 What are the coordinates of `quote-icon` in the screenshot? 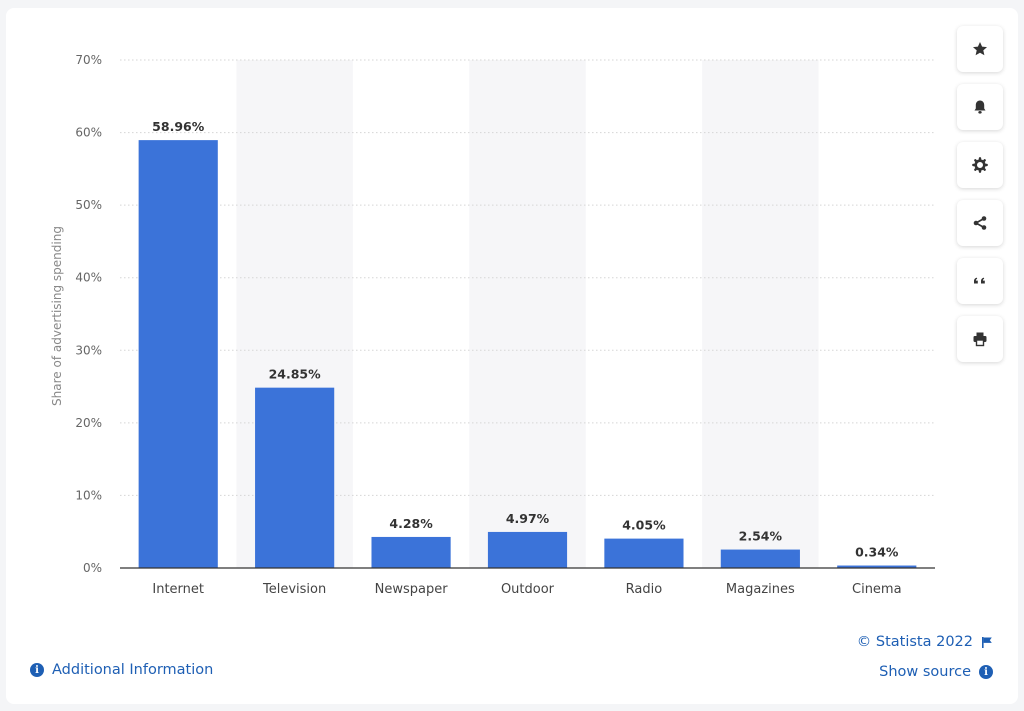 It's located at (979, 280).